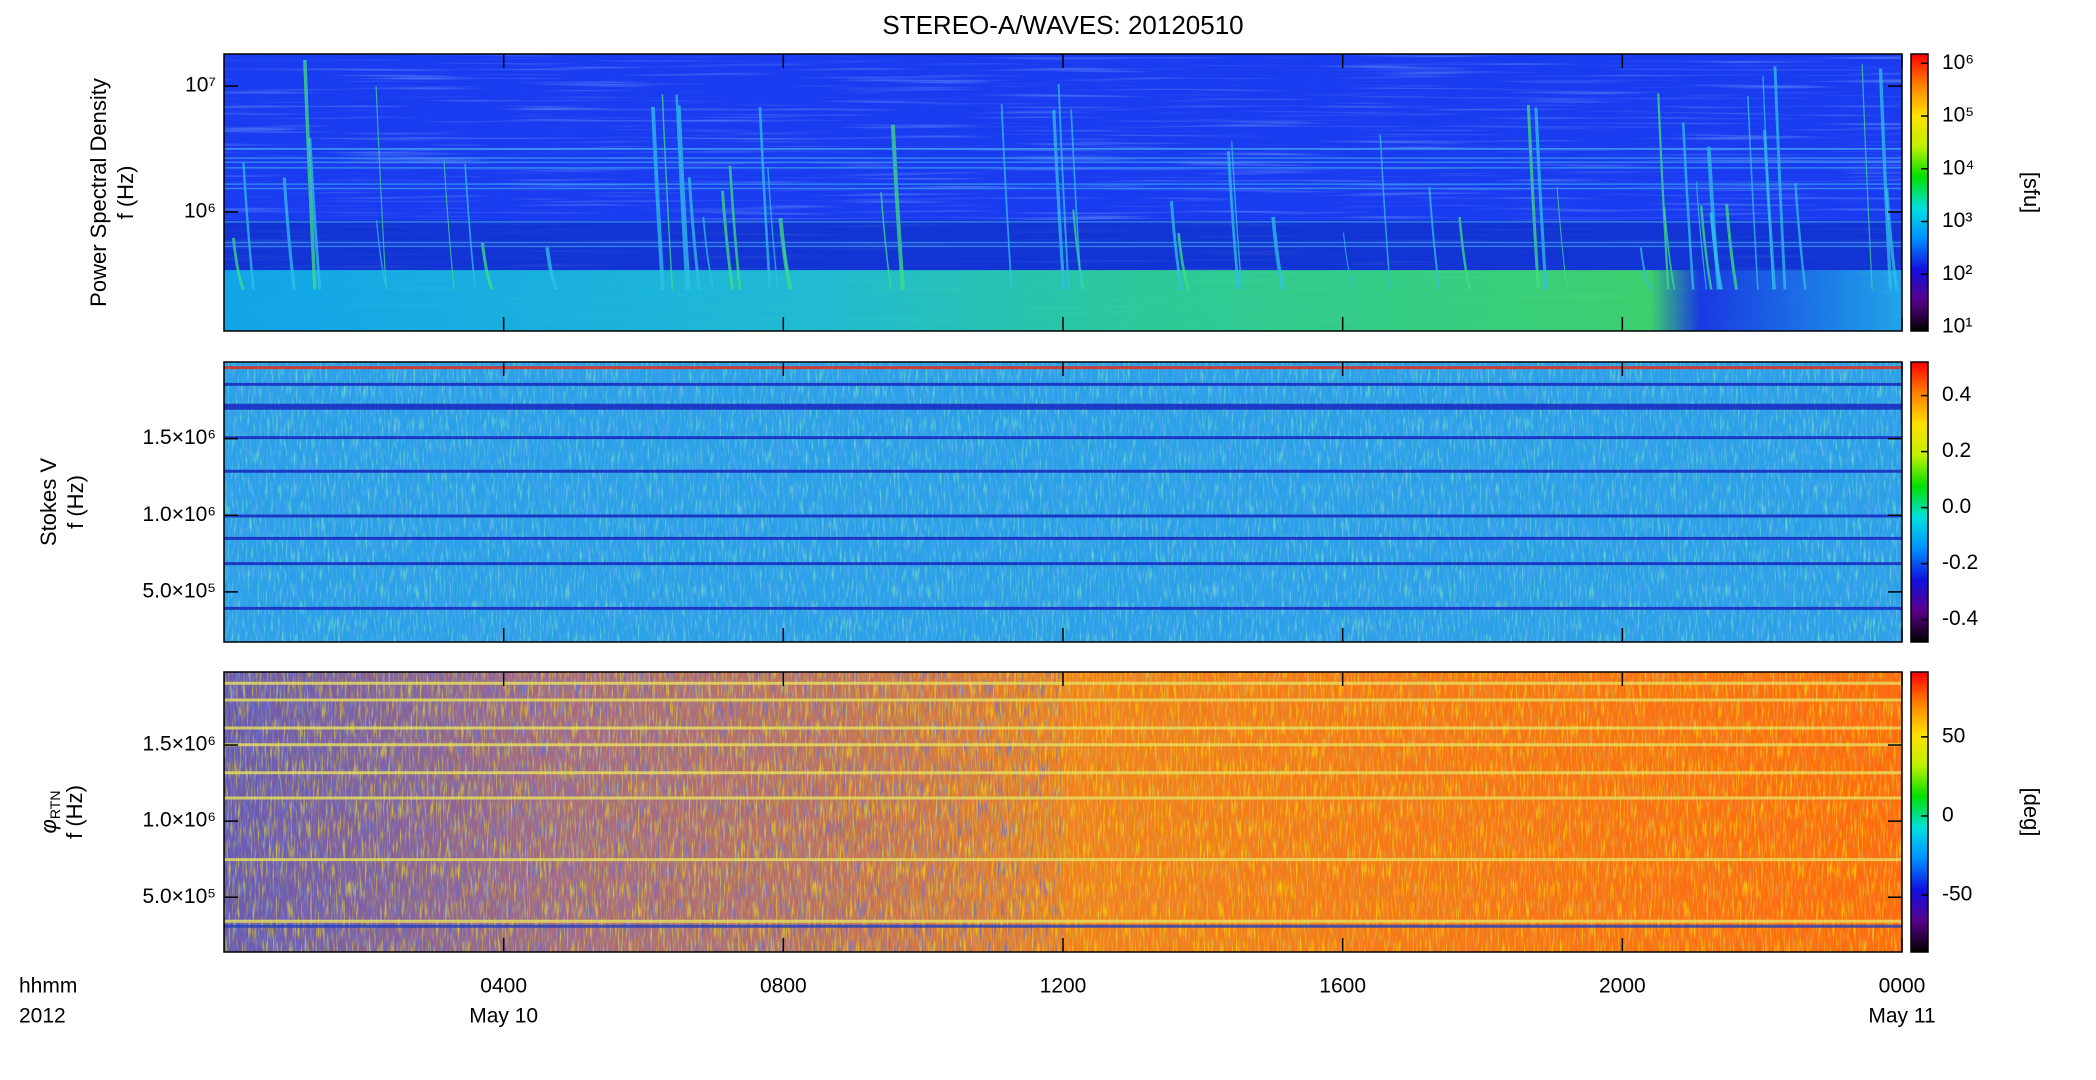 The height and width of the screenshot is (1080, 2096). Describe the element at coordinates (1956, 450) in the screenshot. I see `colorbar-tick-label: 0.2` at that location.